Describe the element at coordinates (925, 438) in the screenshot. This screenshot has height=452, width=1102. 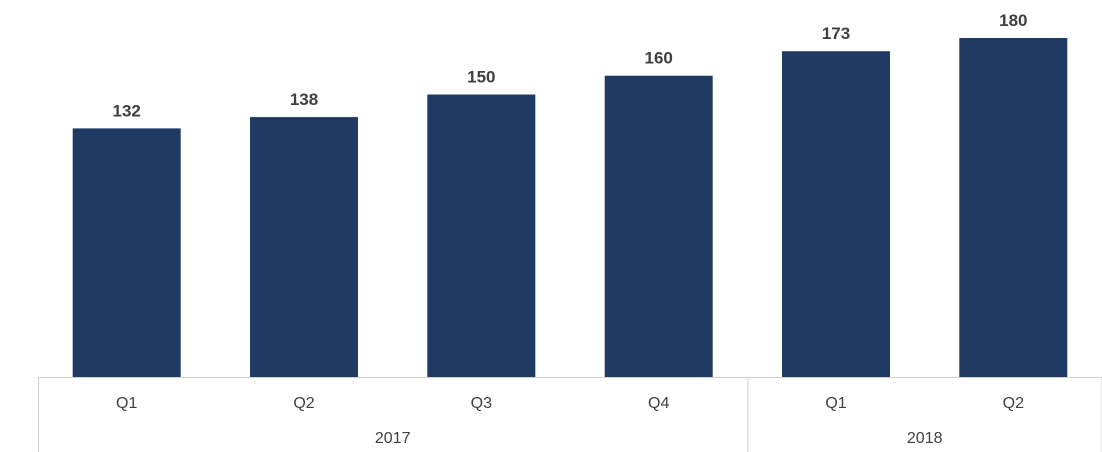
I see `x-group-label-2: 2018` at that location.